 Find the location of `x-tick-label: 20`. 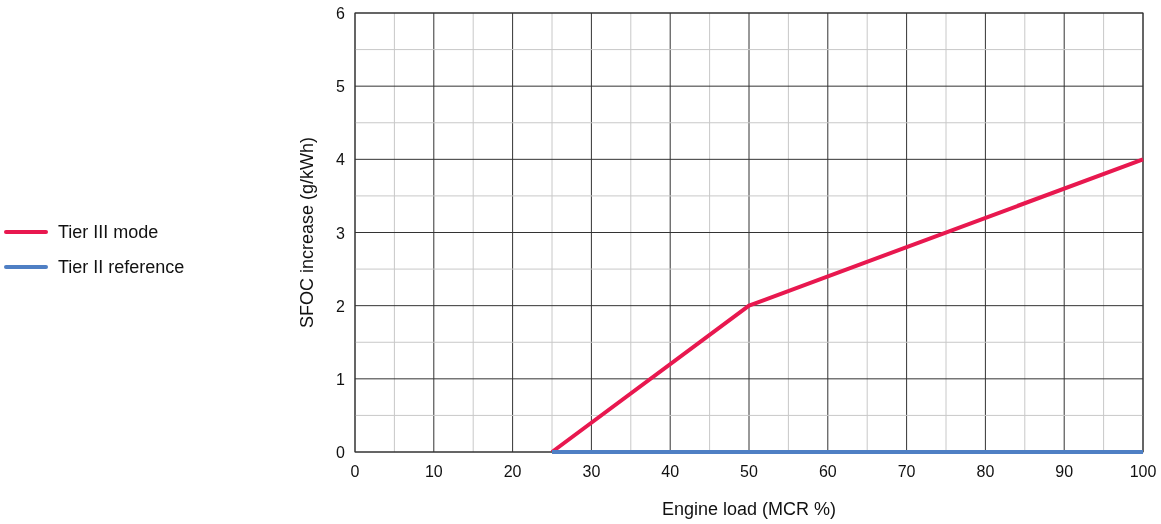

x-tick-label: 20 is located at coordinates (512, 471).